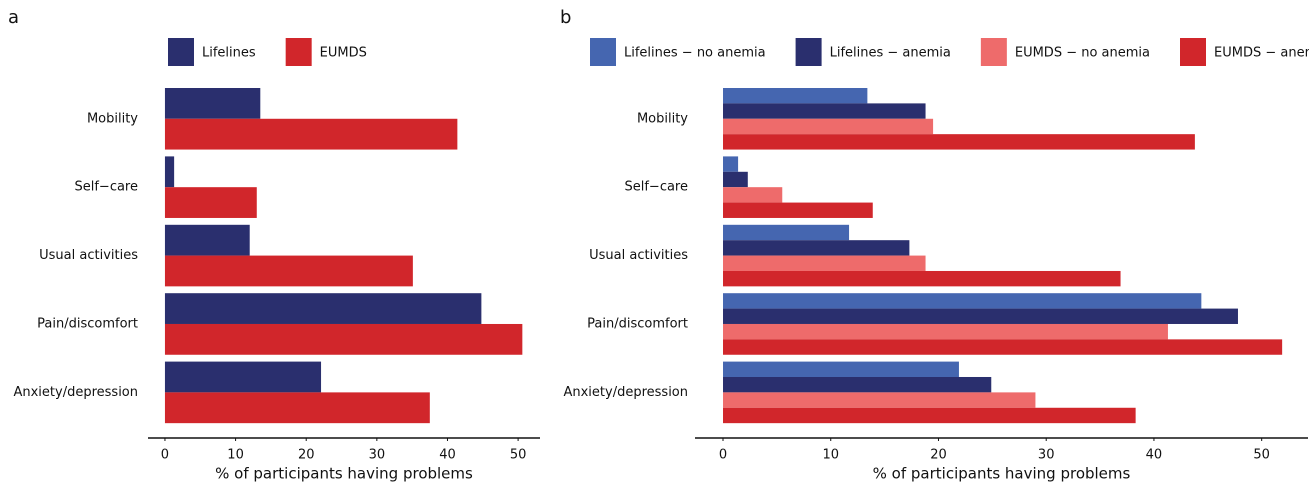 The width and height of the screenshot is (1309, 484). What do you see at coordinates (13, 17) in the screenshot?
I see `panel-label: a` at bounding box center [13, 17].